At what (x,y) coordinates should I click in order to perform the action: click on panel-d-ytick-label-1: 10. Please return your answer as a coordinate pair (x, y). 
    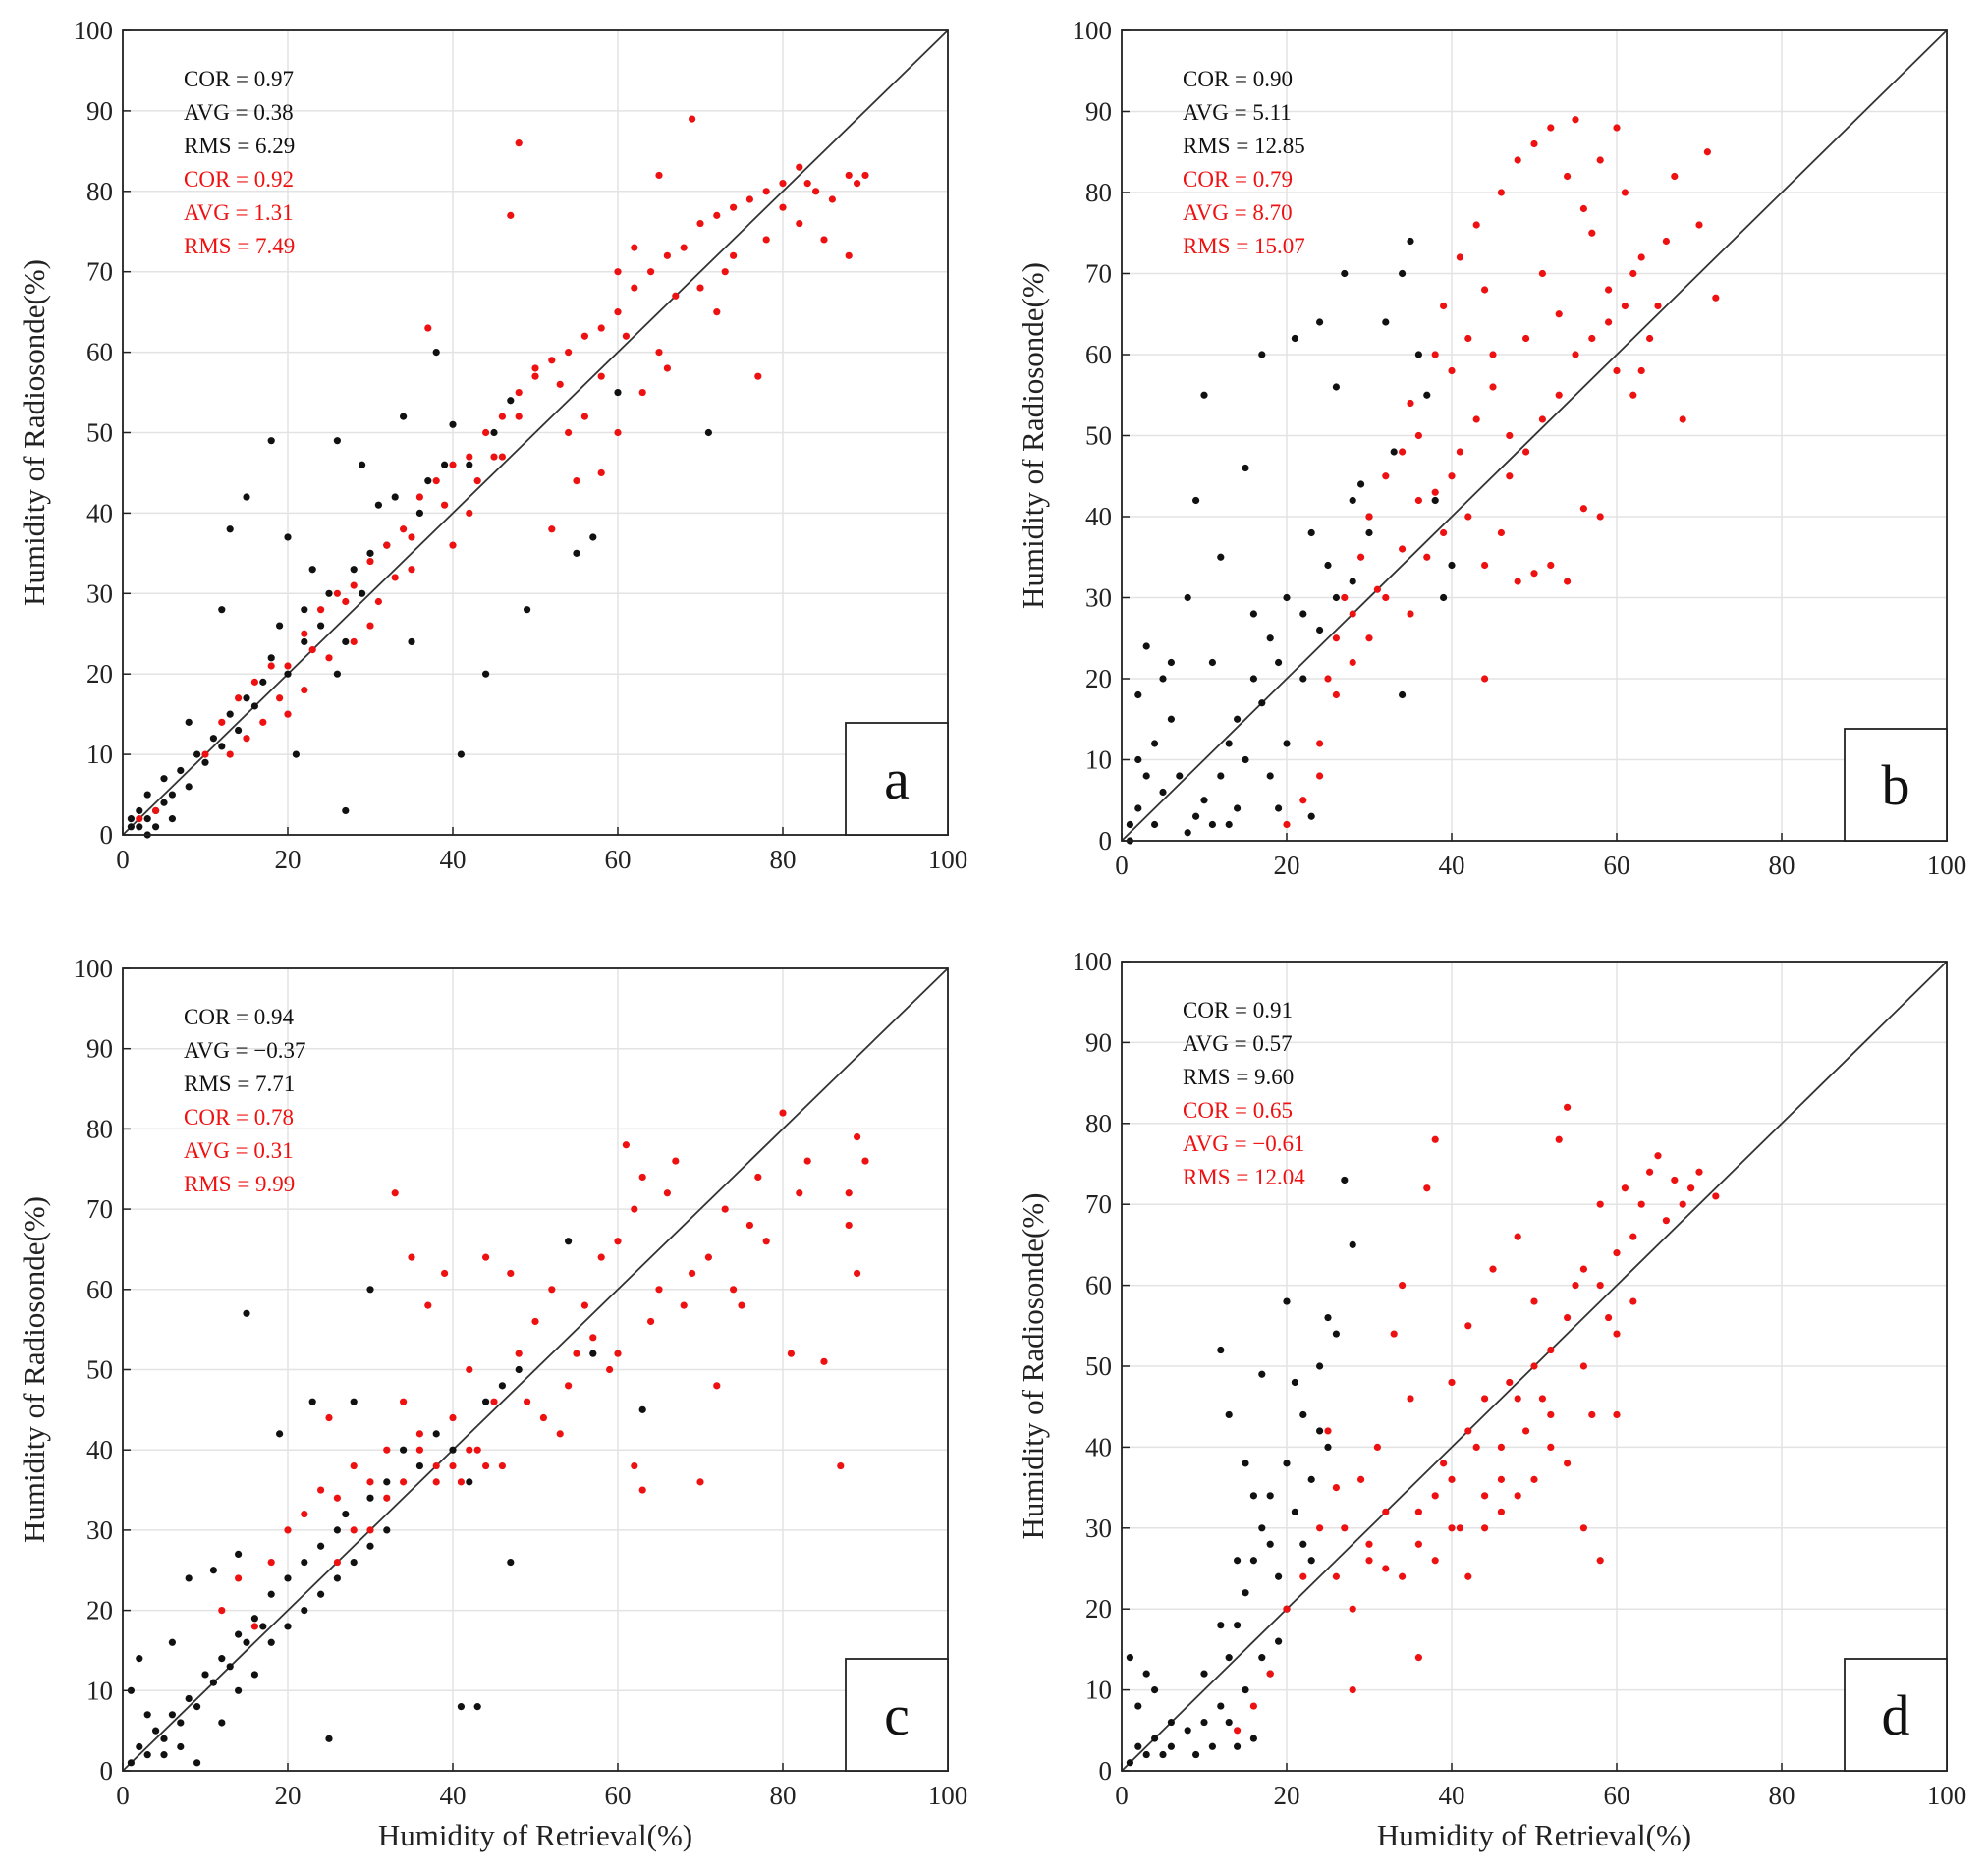
    Looking at the image, I should click on (1098, 1691).